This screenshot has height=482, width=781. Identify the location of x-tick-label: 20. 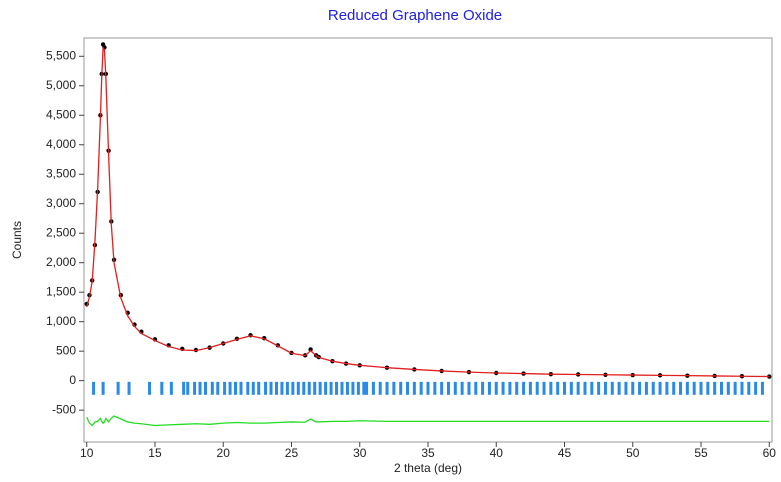
(224, 453).